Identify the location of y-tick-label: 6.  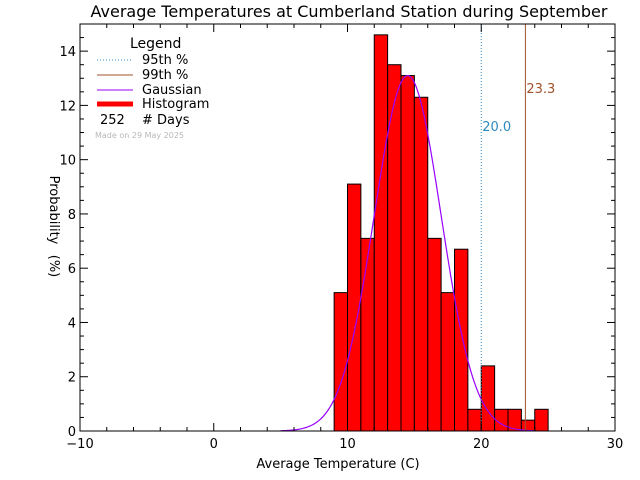
(72, 269).